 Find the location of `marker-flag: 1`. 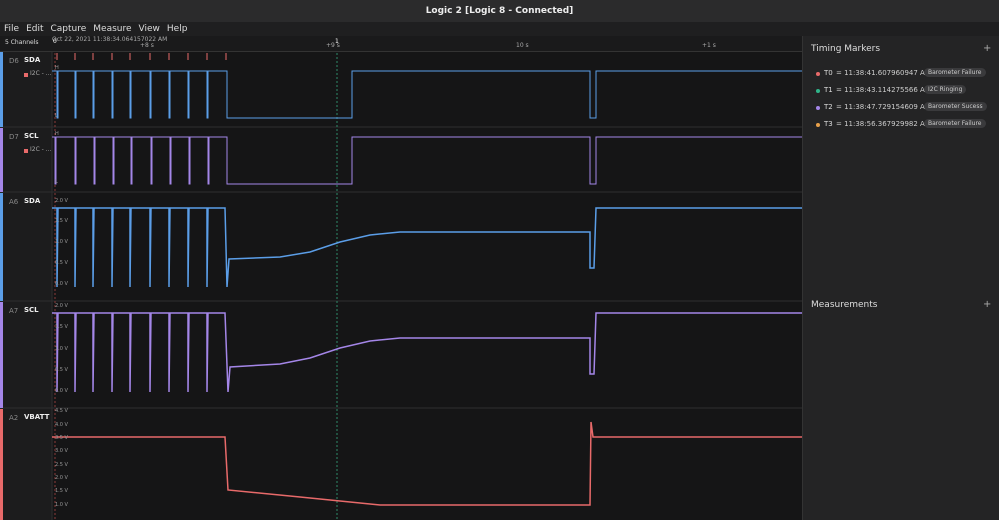

marker-flag: 1 is located at coordinates (337, 41).